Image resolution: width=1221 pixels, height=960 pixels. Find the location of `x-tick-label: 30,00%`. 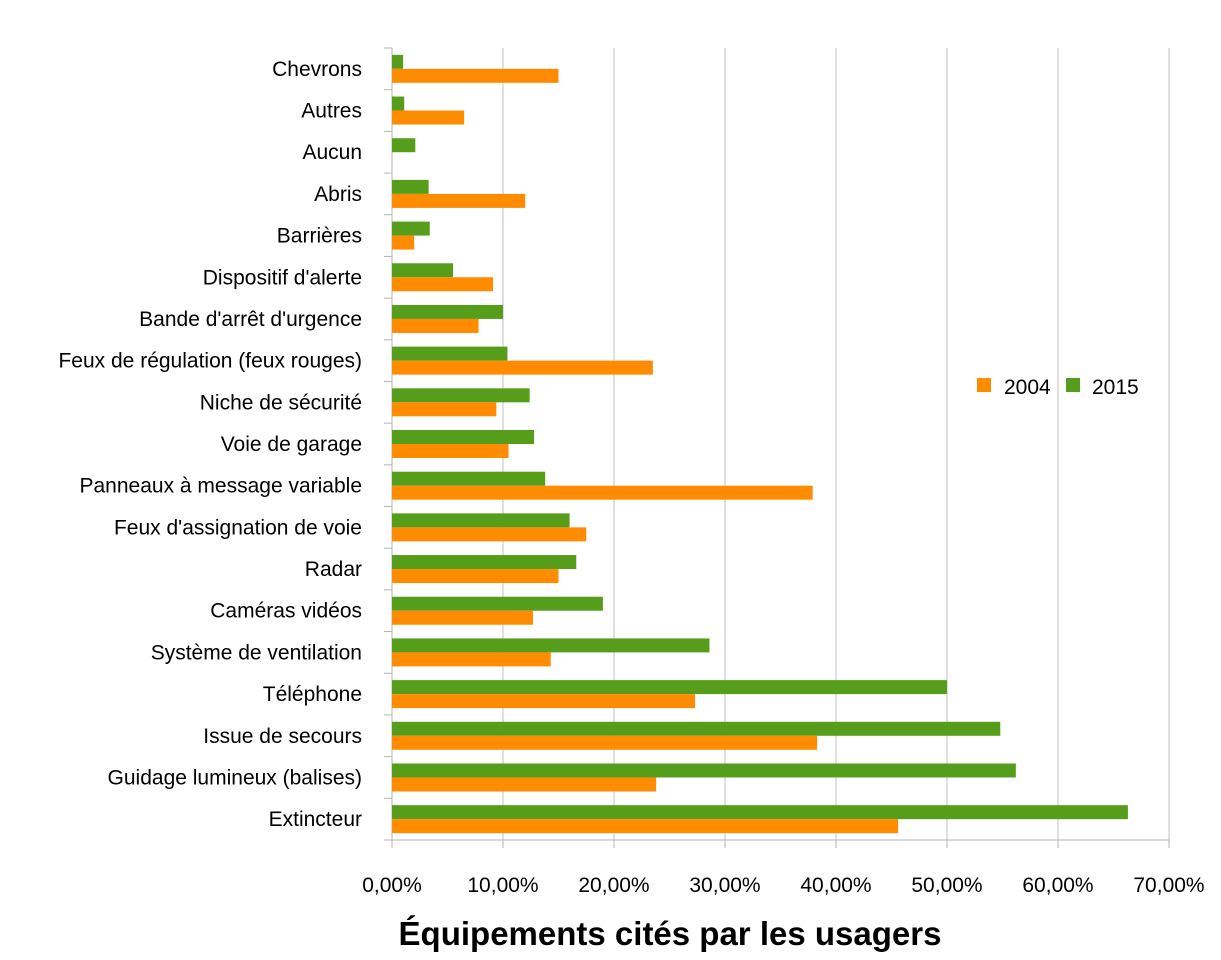

x-tick-label: 30,00% is located at coordinates (724, 885).